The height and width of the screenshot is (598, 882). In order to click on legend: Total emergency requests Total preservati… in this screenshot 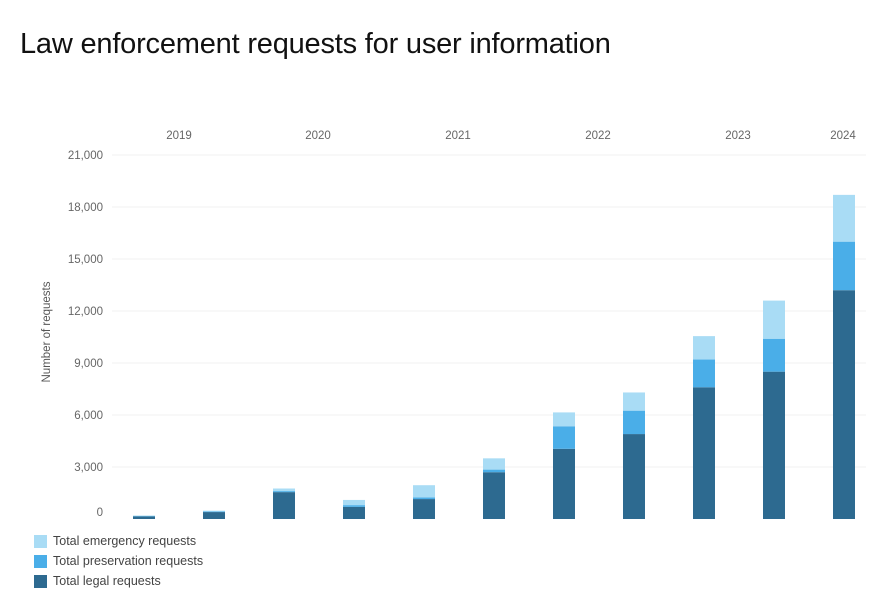, I will do `click(118, 561)`.